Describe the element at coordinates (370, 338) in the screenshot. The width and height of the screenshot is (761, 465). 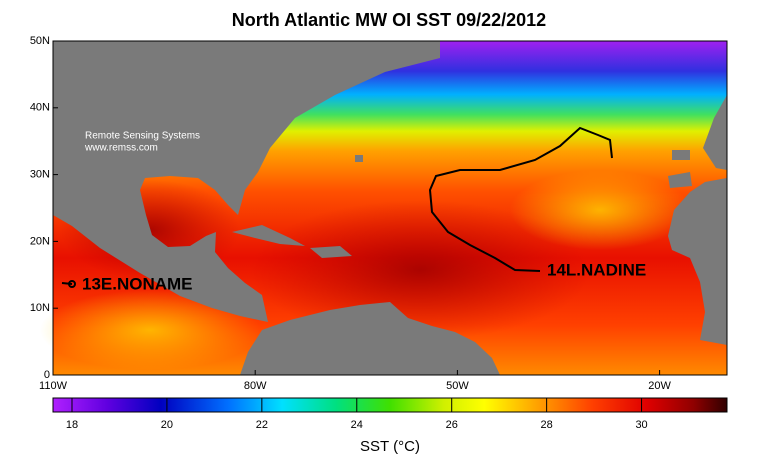
I see `south-america` at that location.